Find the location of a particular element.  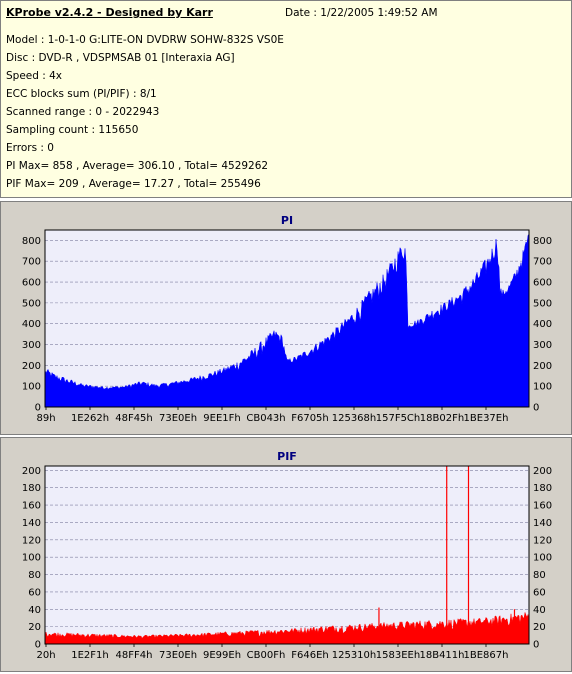

ecc-line: ECC blocks sum (PI/PIF) : 8/1 is located at coordinates (81, 94).